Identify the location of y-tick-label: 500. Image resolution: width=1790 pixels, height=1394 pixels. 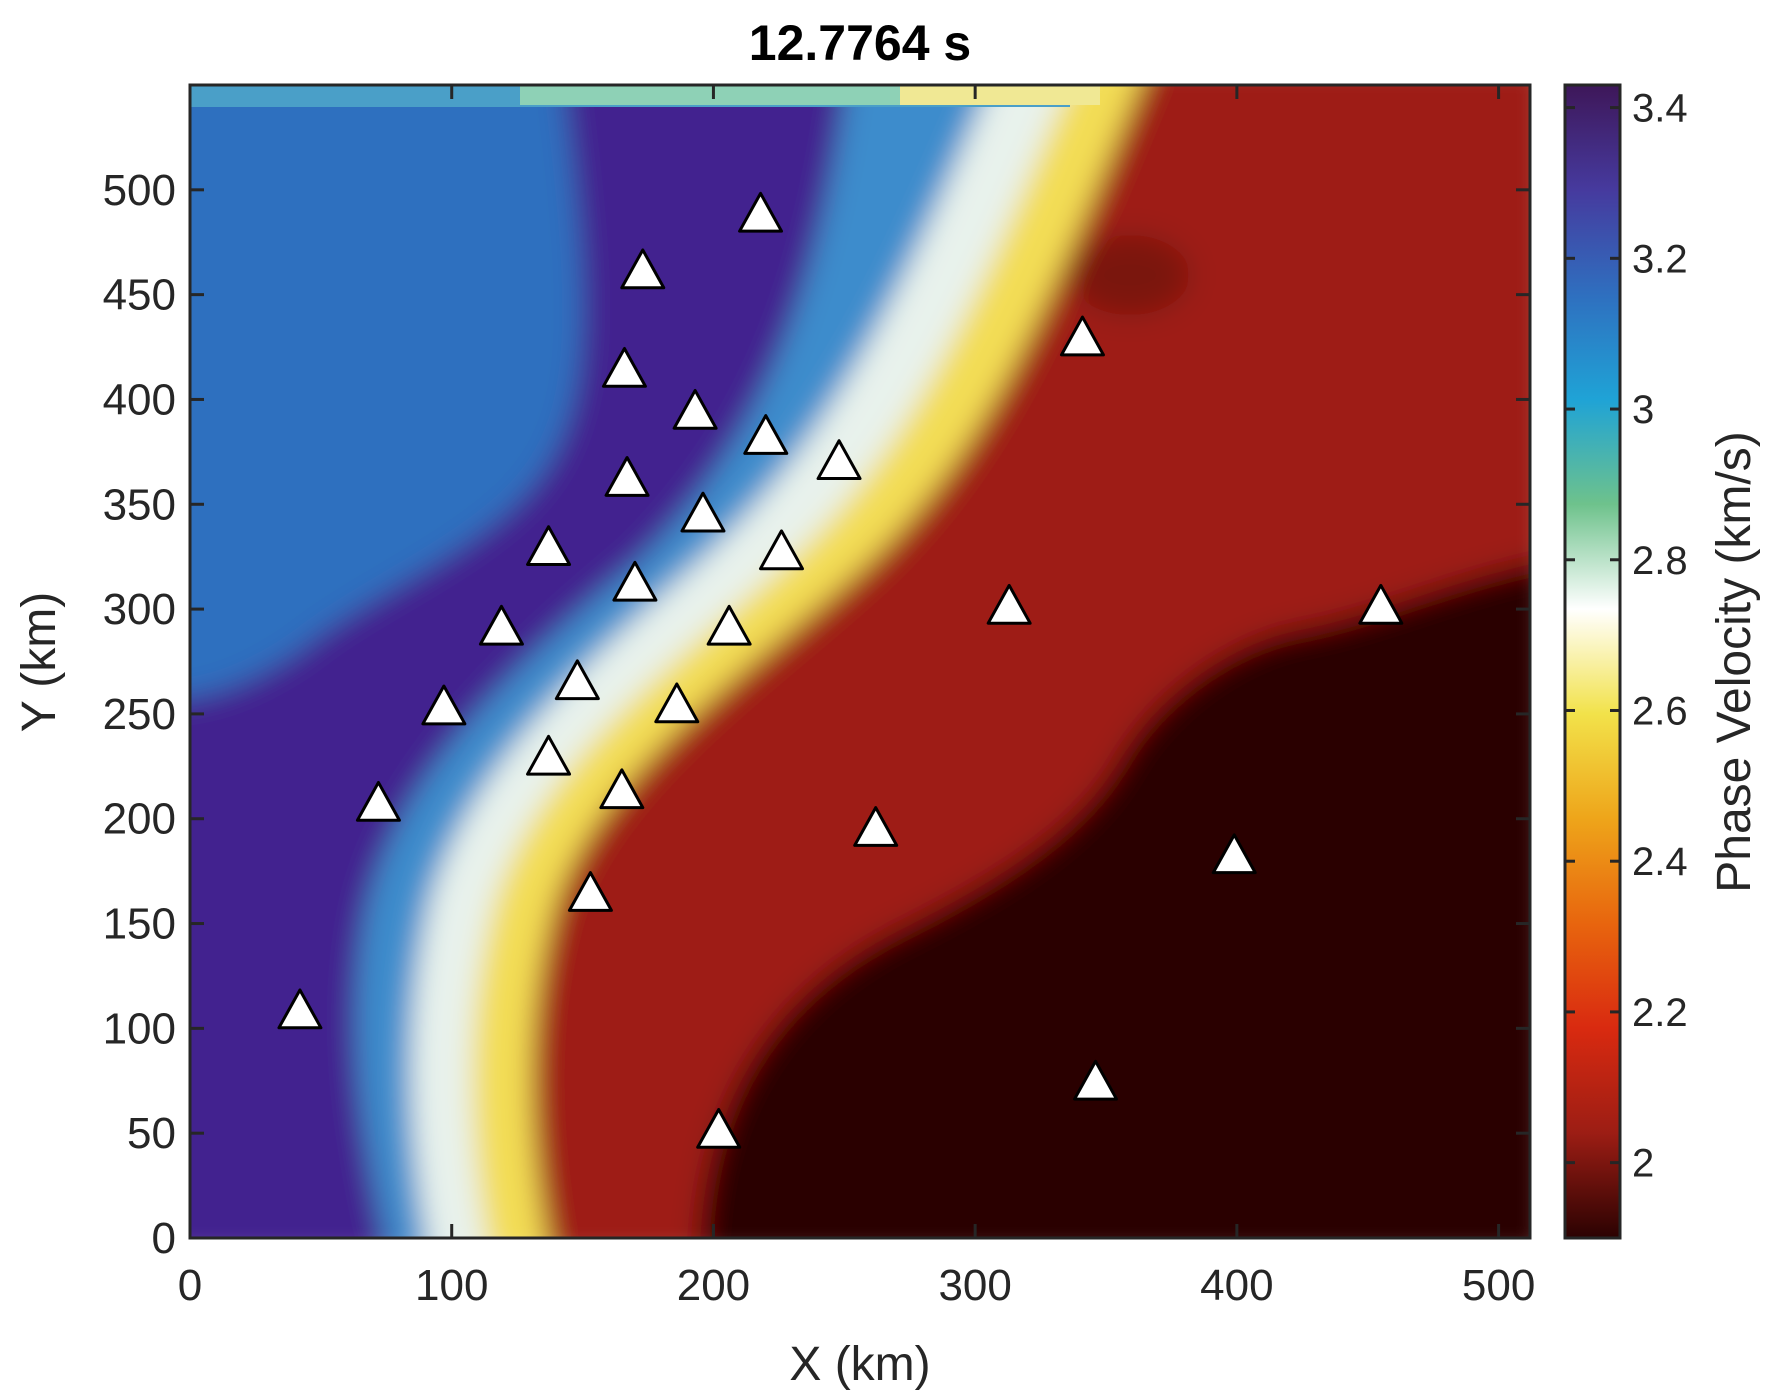
(139, 190).